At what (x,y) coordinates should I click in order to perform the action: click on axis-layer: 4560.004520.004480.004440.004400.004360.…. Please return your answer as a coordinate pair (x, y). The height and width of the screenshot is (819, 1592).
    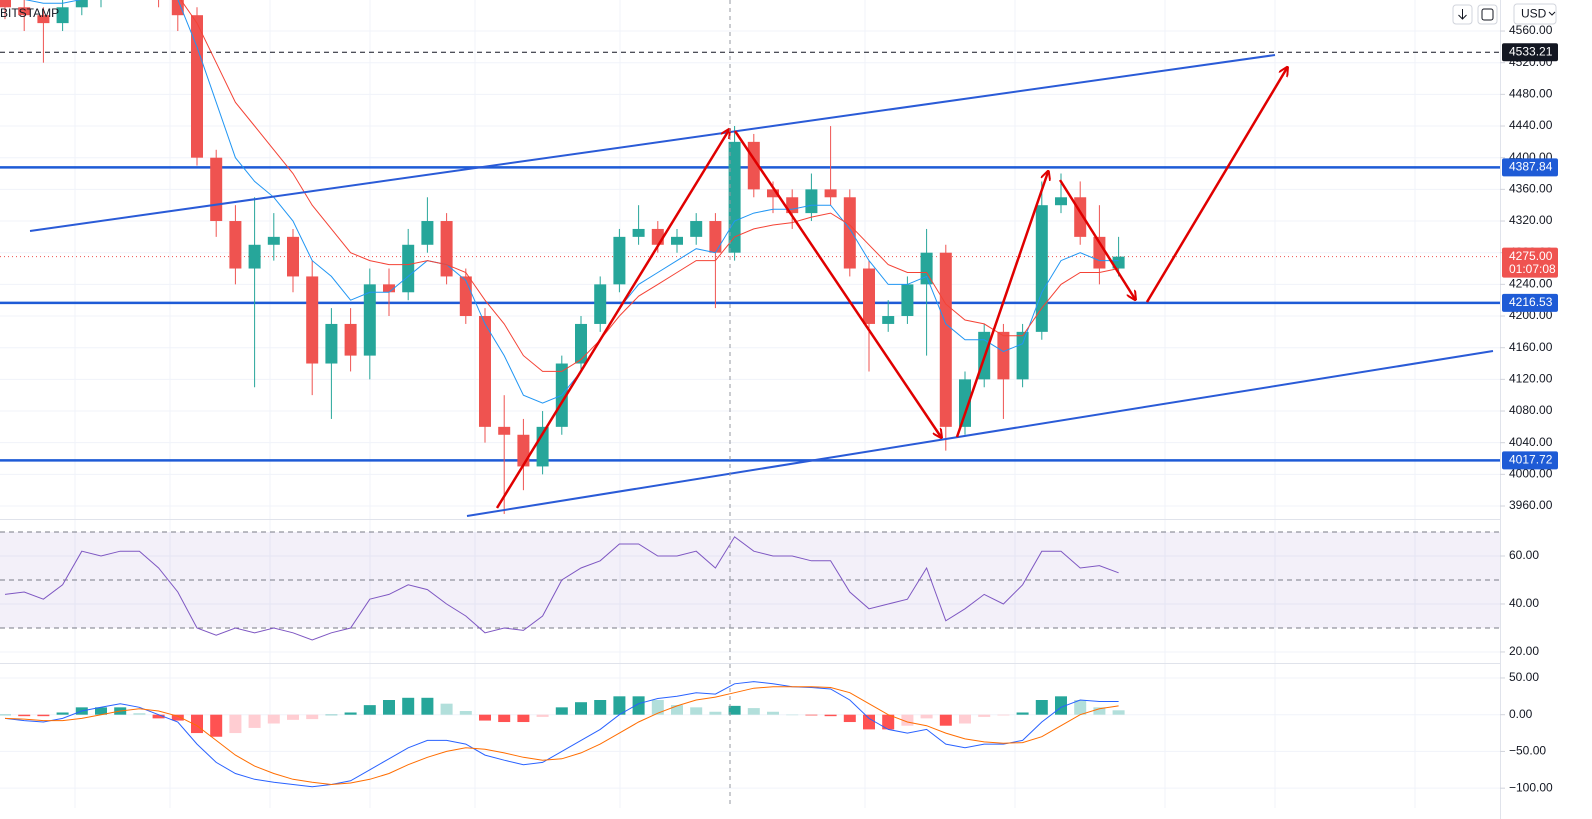
    Looking at the image, I should click on (1529, 408).